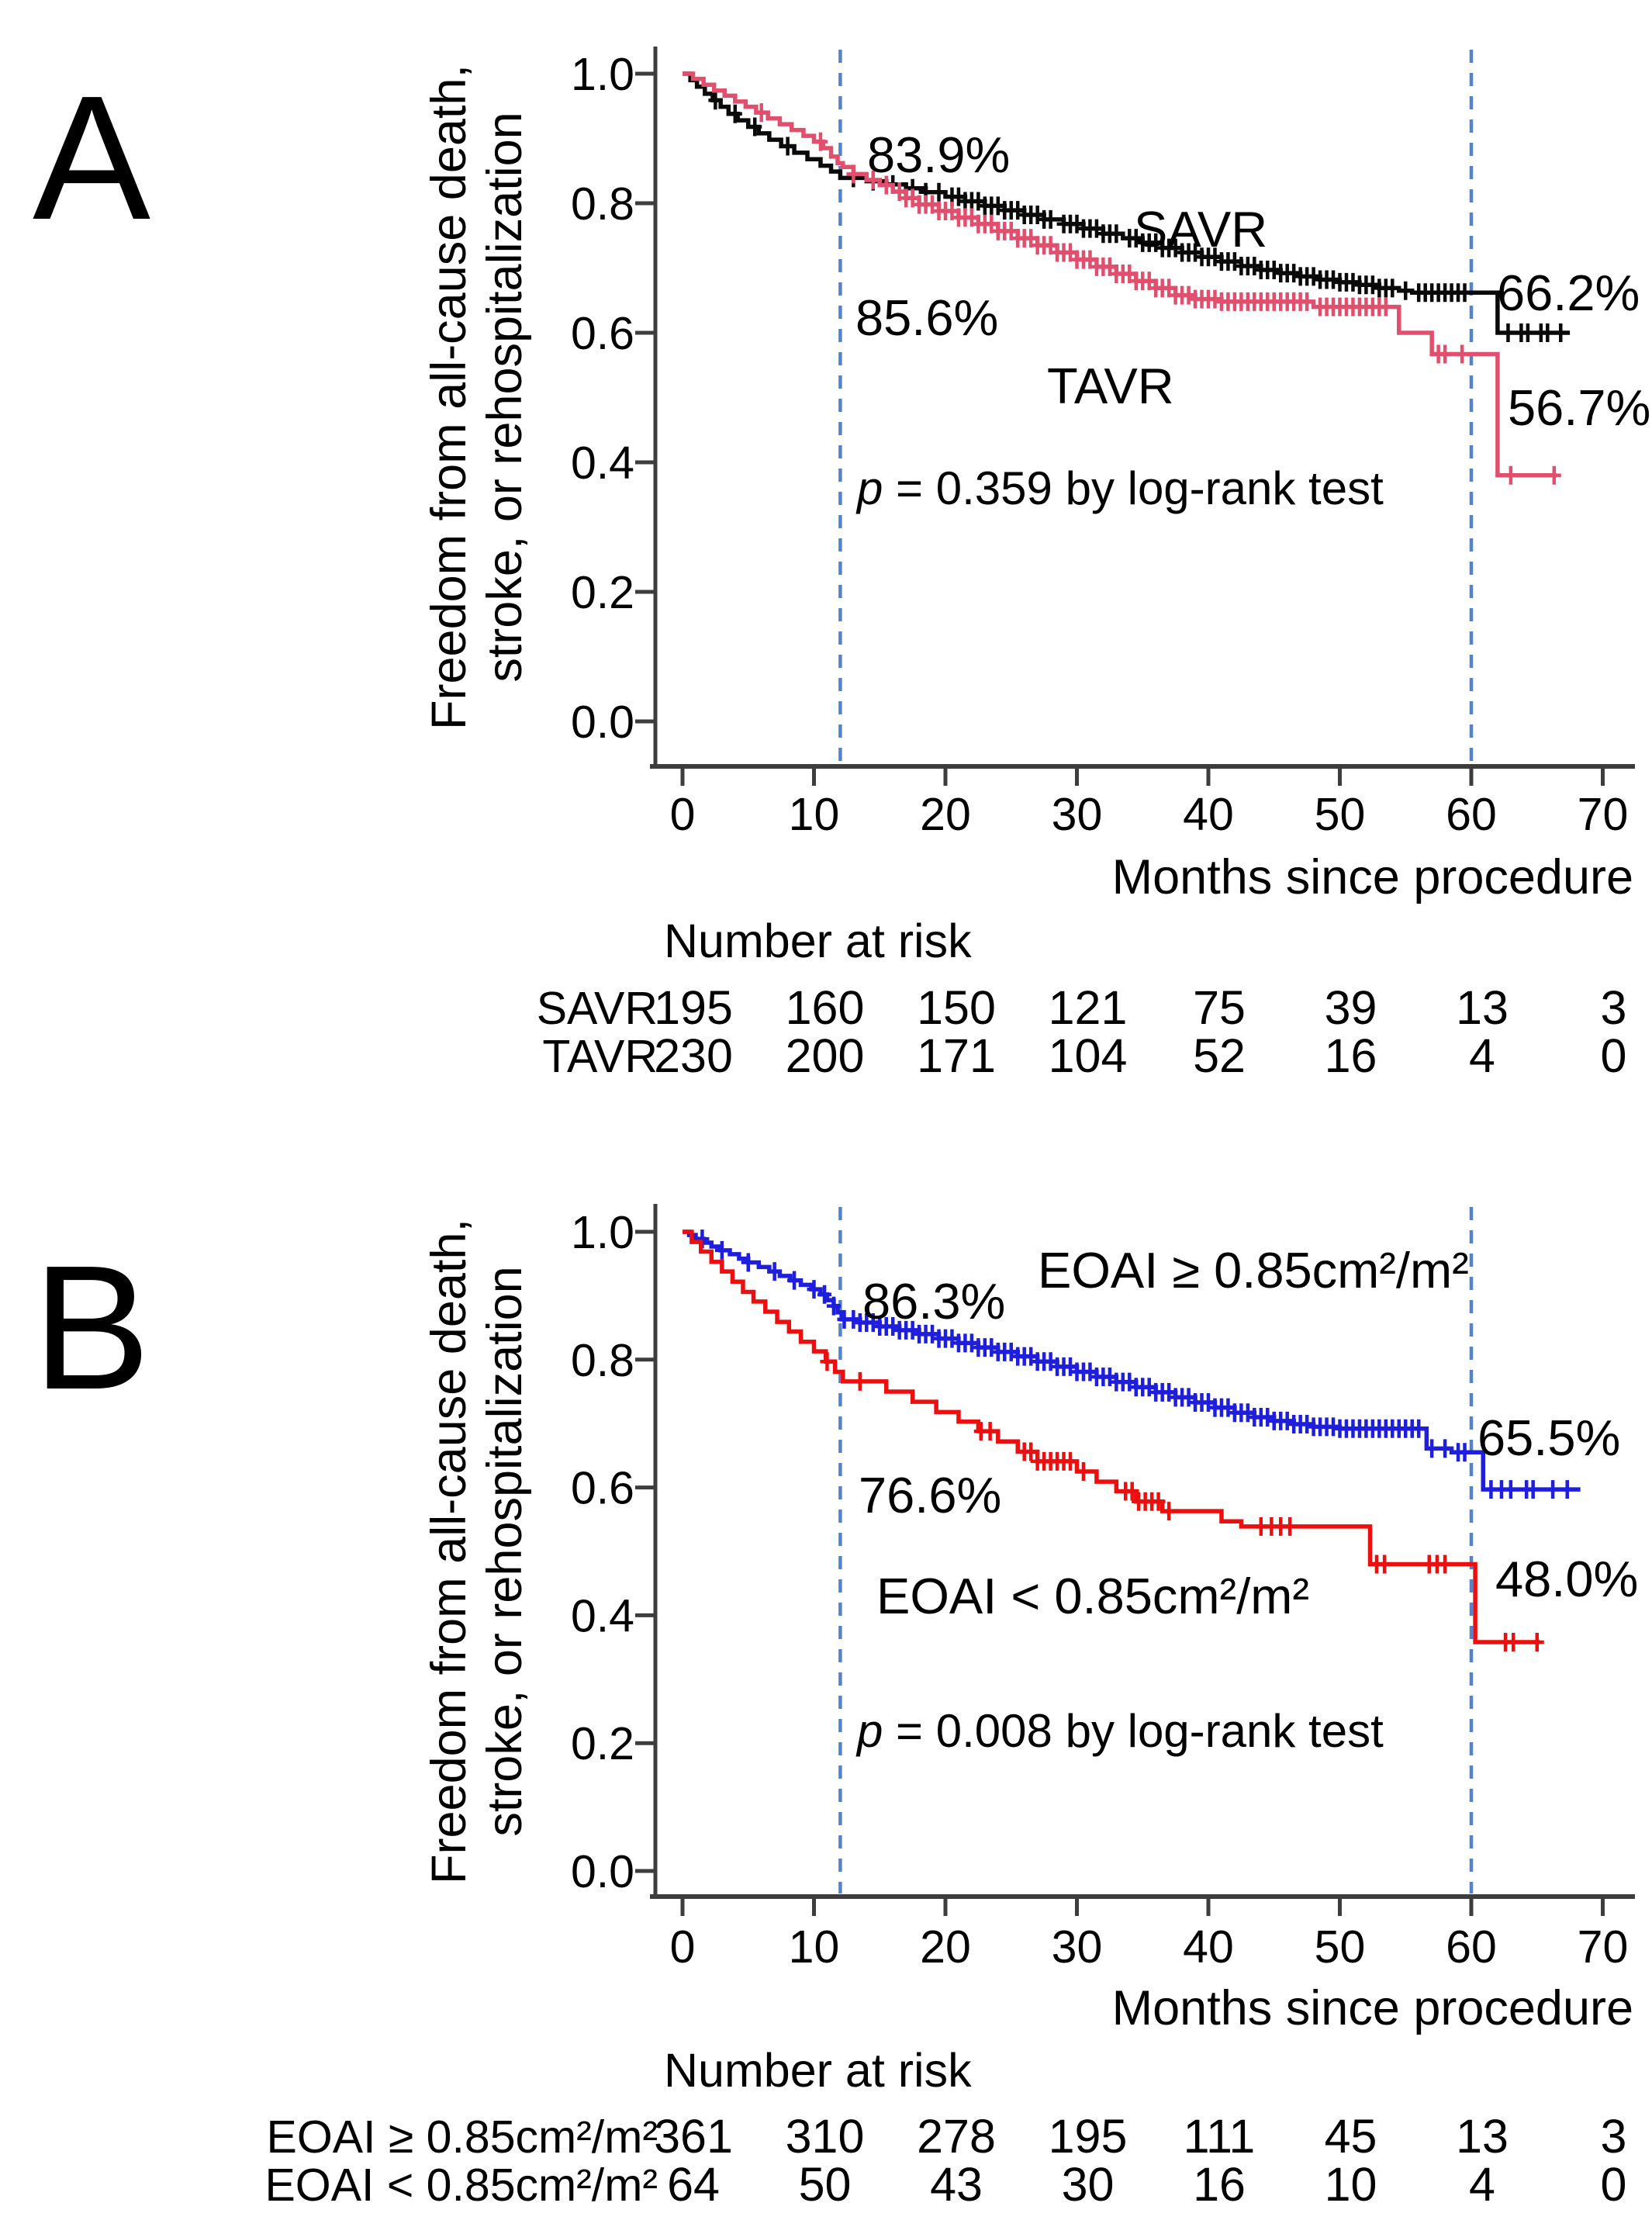 The height and width of the screenshot is (2234, 1652). What do you see at coordinates (602, 1232) in the screenshot?
I see `panel-b-y-tick-label: 1.0` at bounding box center [602, 1232].